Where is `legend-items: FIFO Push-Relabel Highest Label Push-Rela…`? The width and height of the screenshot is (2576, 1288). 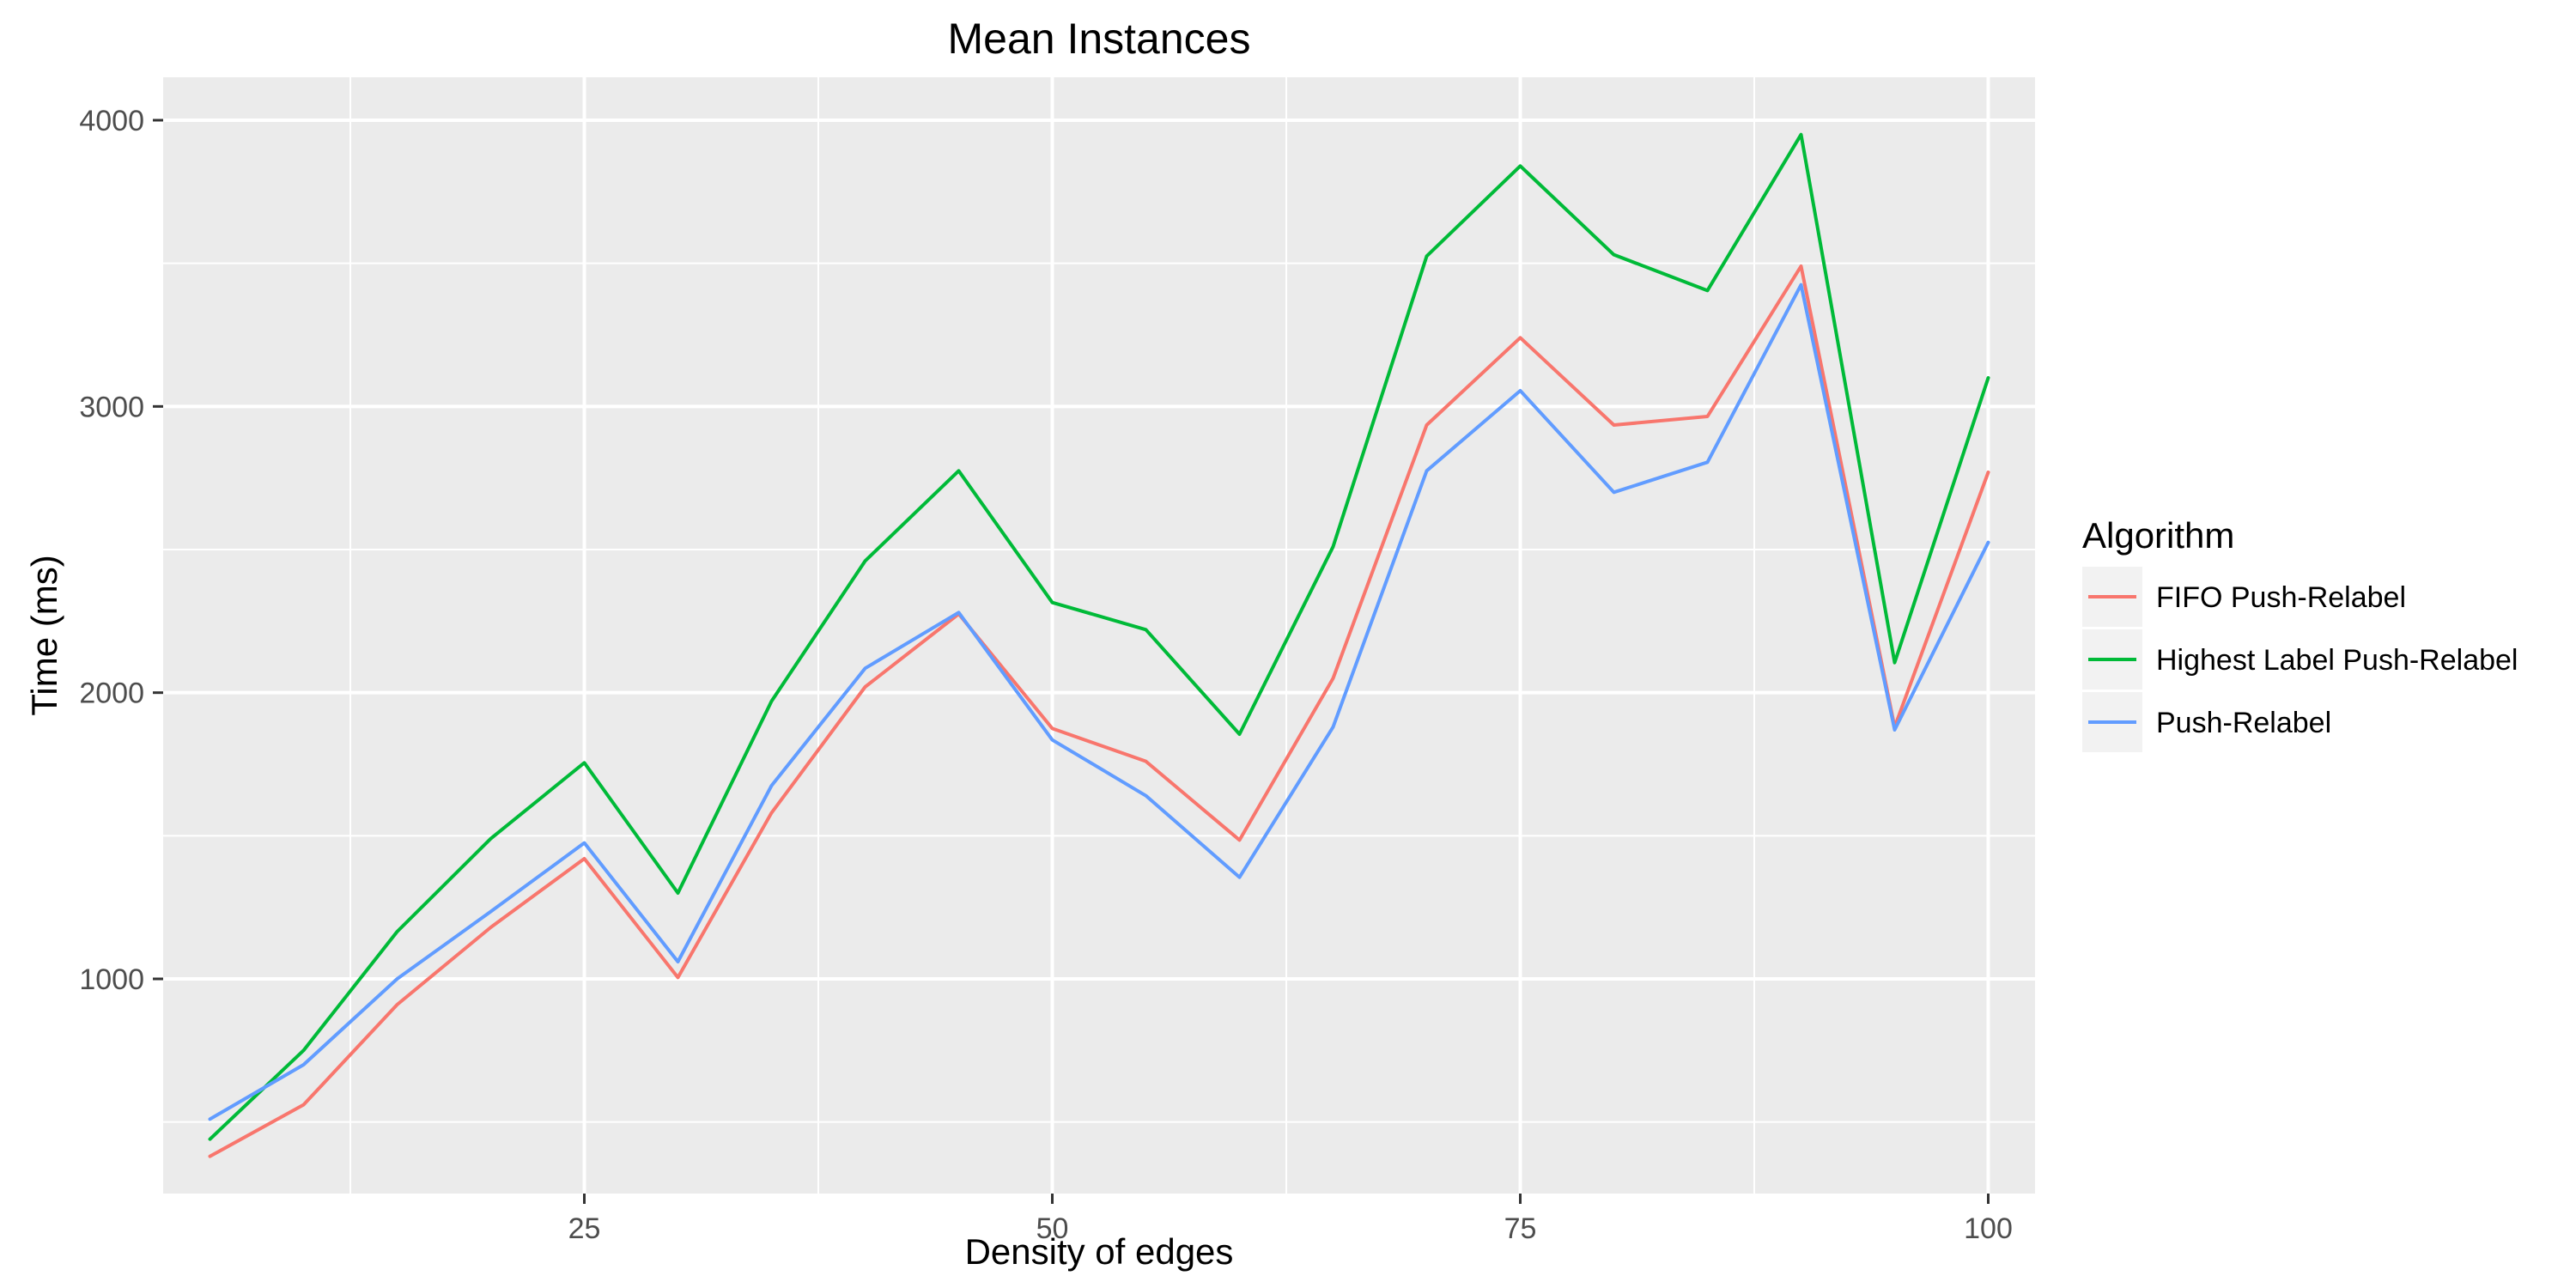 legend-items: FIFO Push-Relabel Highest Label Push-Rela… is located at coordinates (2300, 660).